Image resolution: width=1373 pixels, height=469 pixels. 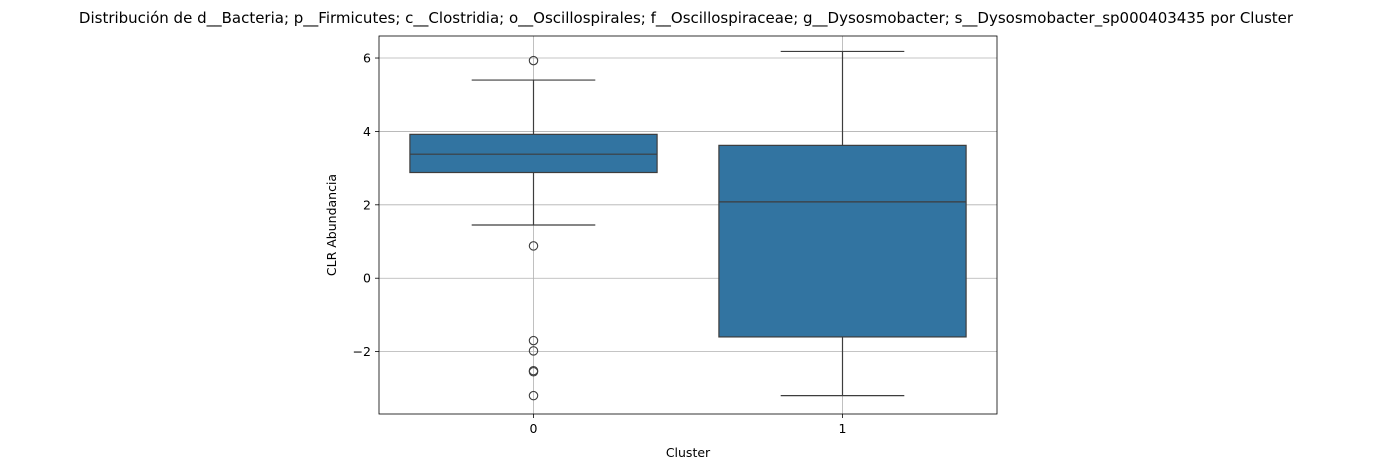 I want to click on y-tick-label: 0, so click(x=367, y=278).